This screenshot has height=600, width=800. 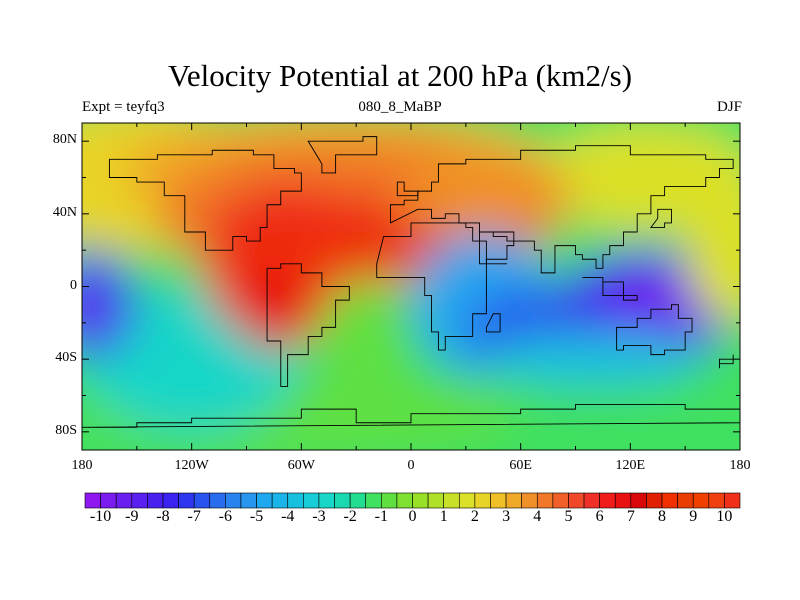 I want to click on plot-title: Velocity Potential at 200 hPa (km2/s), so click(x=400, y=75).